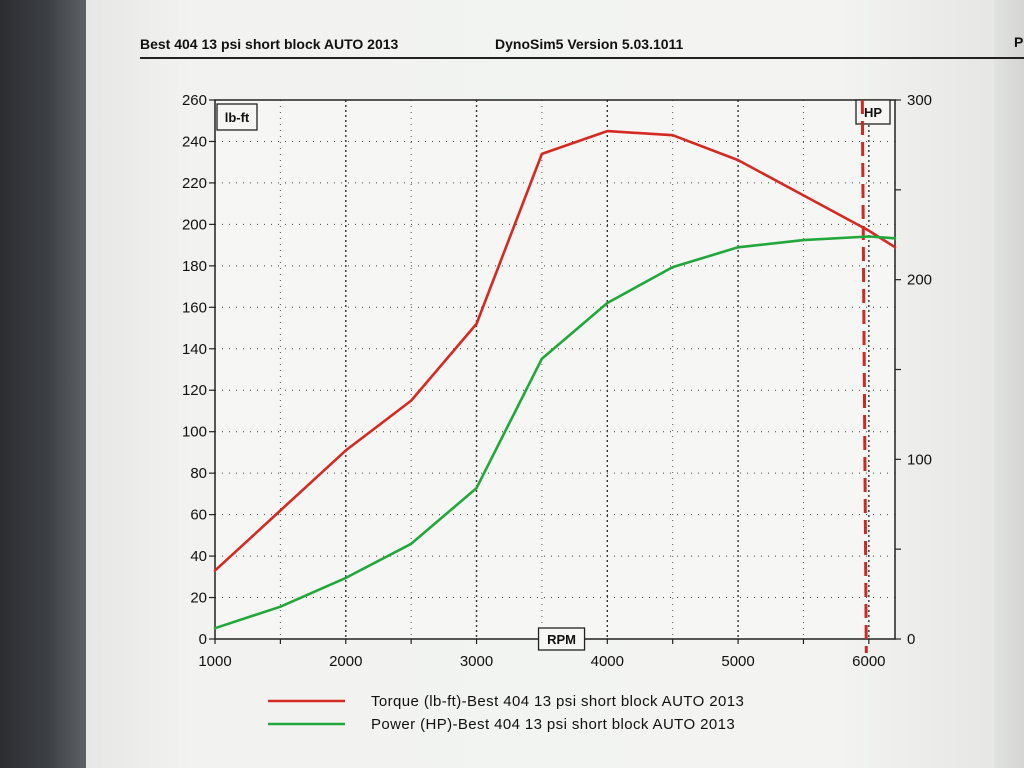 This screenshot has width=1024, height=768. Describe the element at coordinates (194, 141) in the screenshot. I see `y-left-tick-label: 240` at that location.